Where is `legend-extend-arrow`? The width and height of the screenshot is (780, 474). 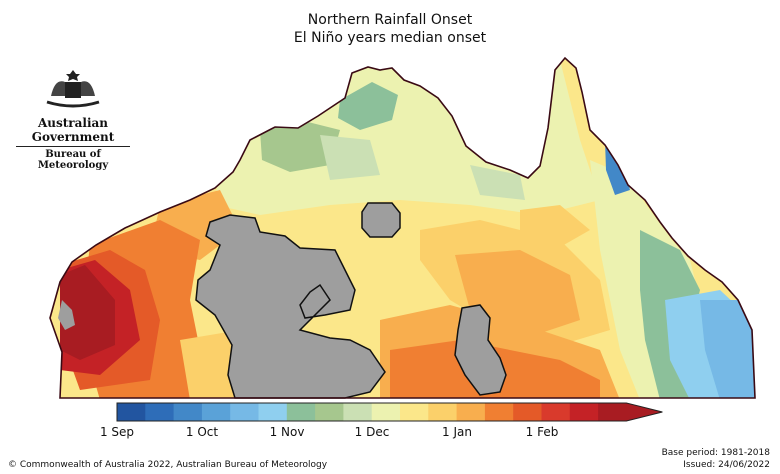 legend-extend-arrow is located at coordinates (644, 412).